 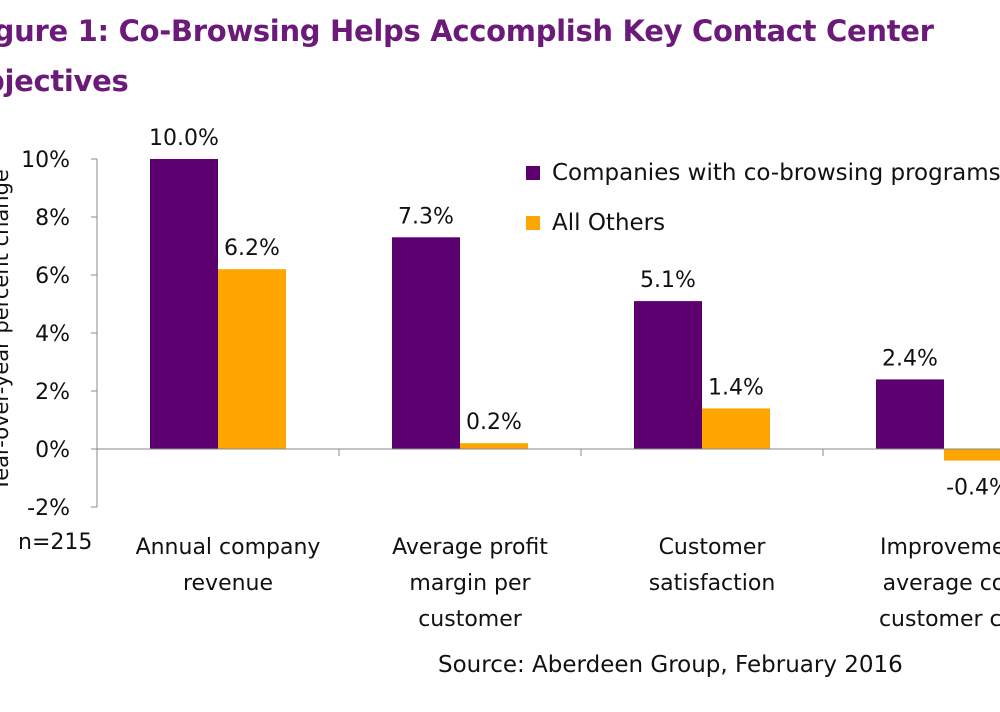 What do you see at coordinates (45, 160) in the screenshot?
I see `y-tick-label: 10%` at bounding box center [45, 160].